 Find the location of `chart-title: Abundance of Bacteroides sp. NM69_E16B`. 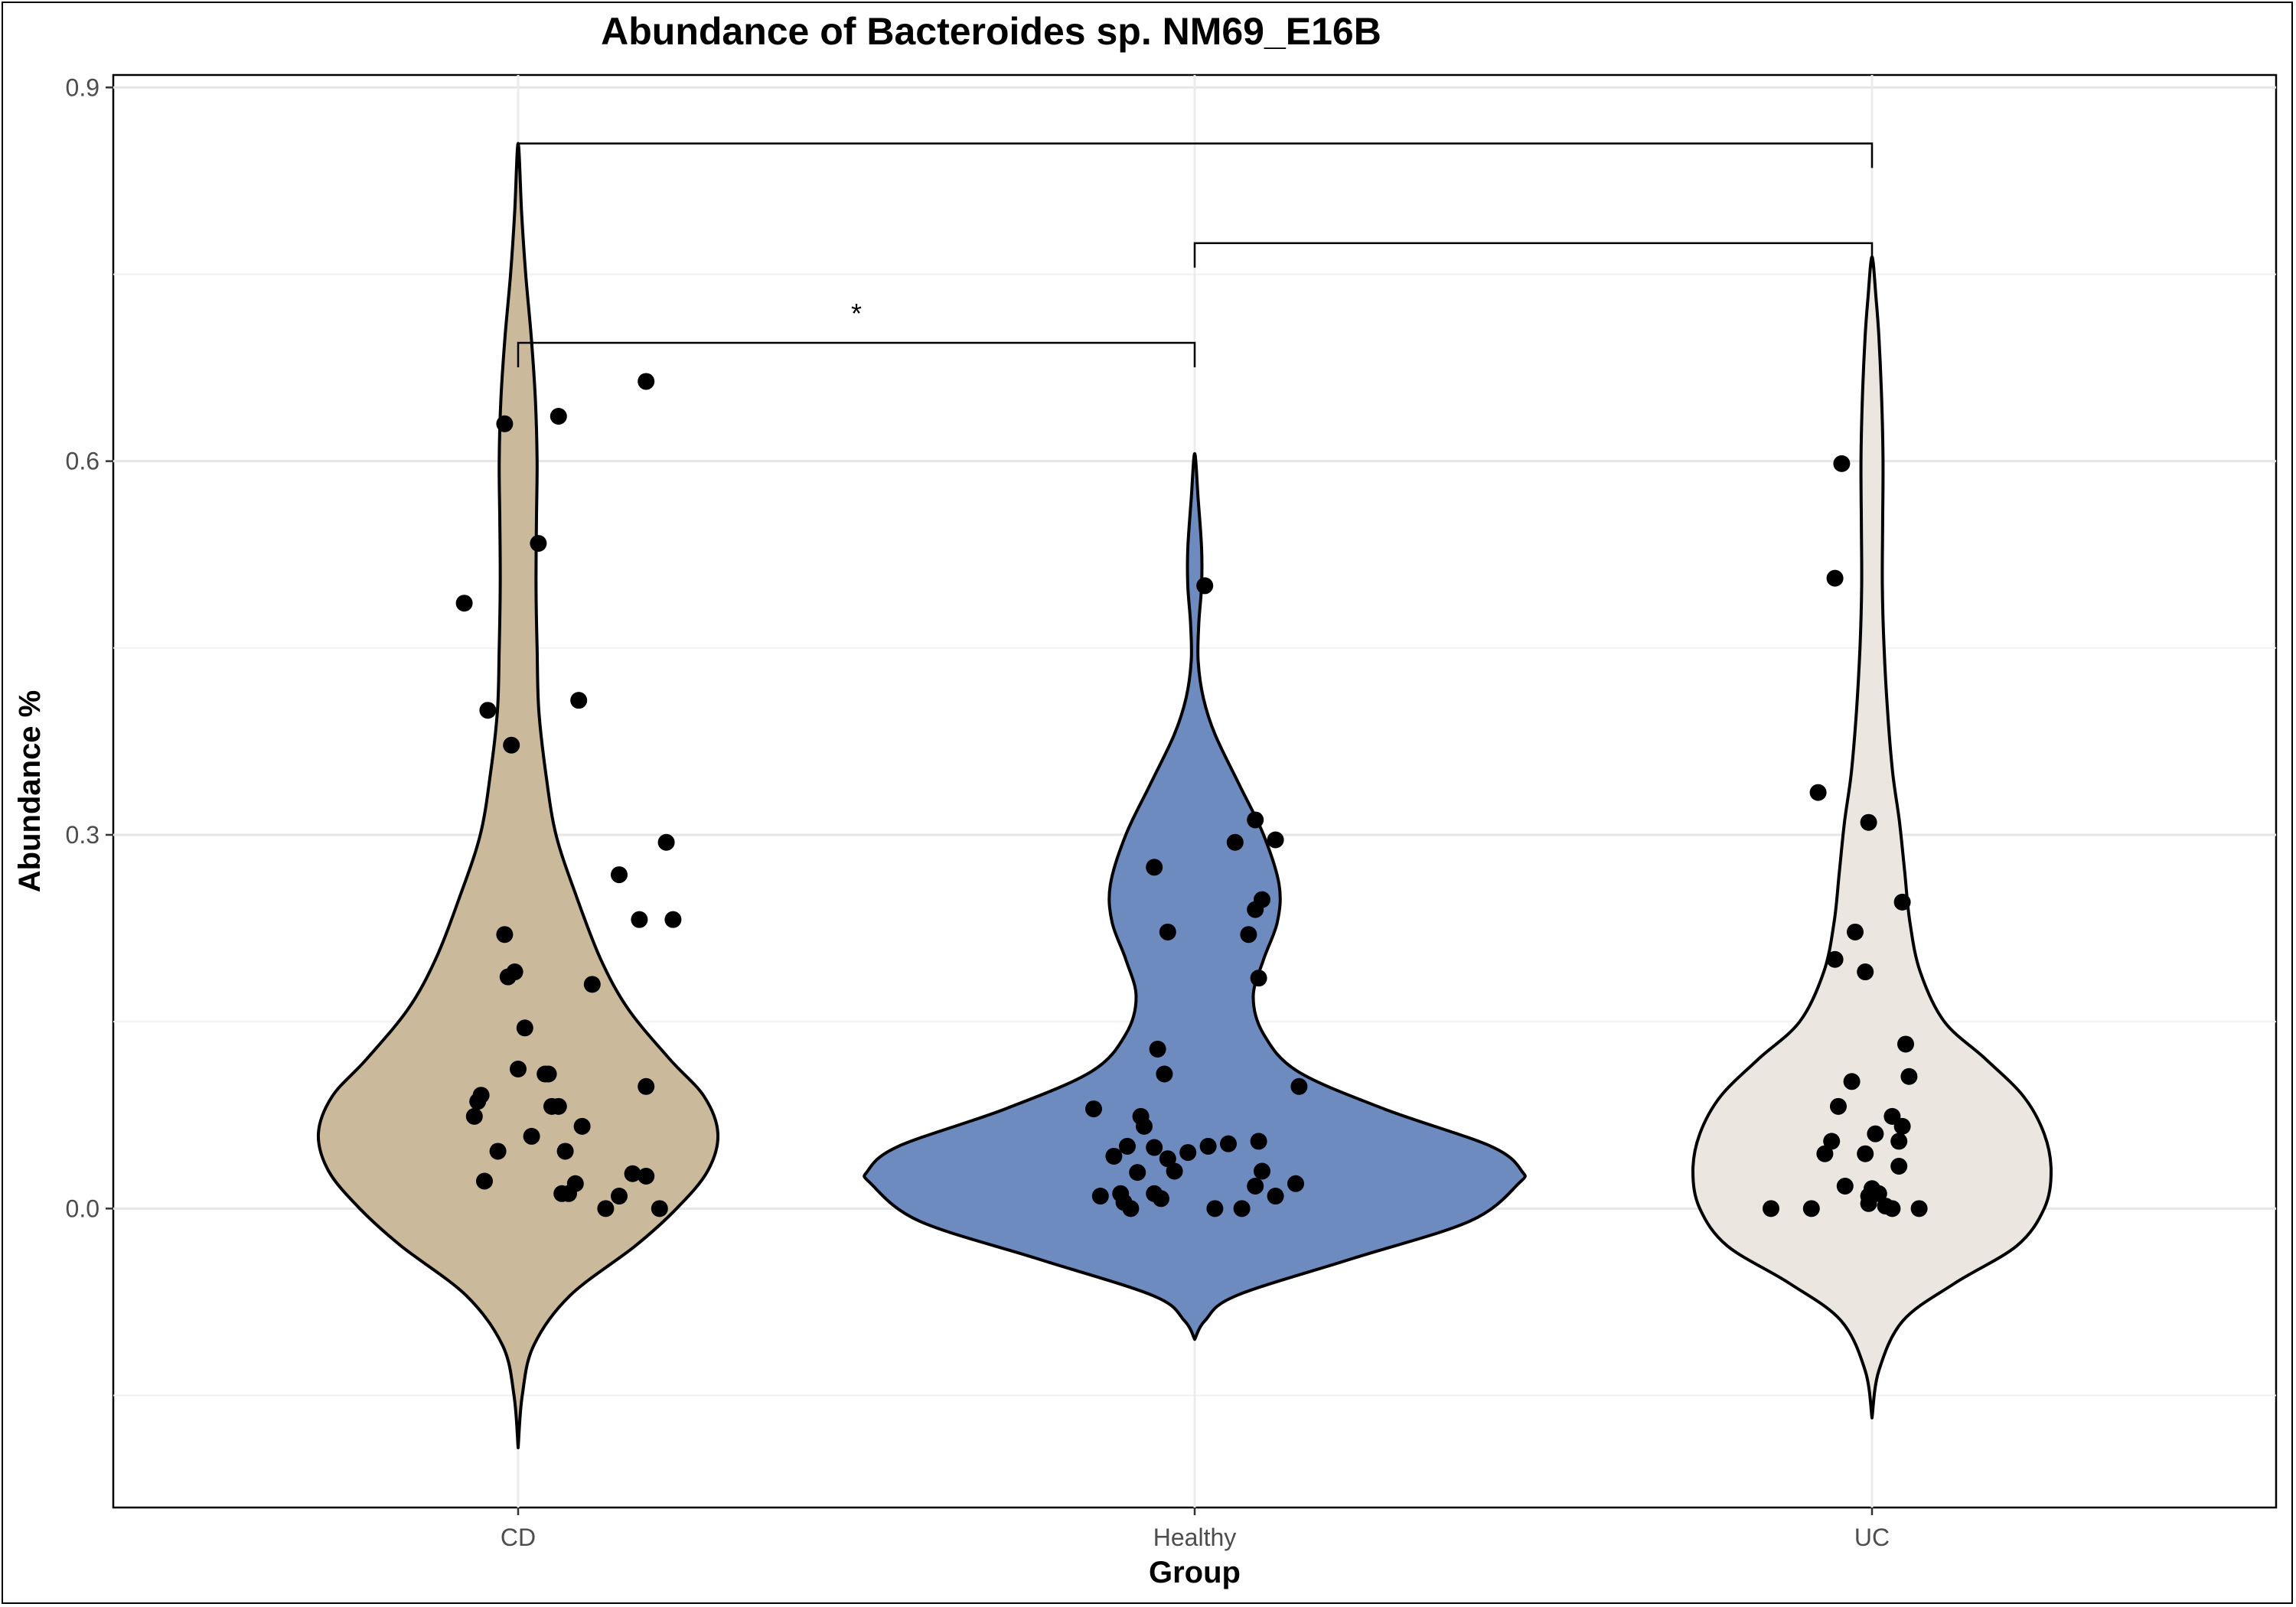

chart-title: Abundance of Bacteroides sp. NM69_E16B is located at coordinates (991, 31).